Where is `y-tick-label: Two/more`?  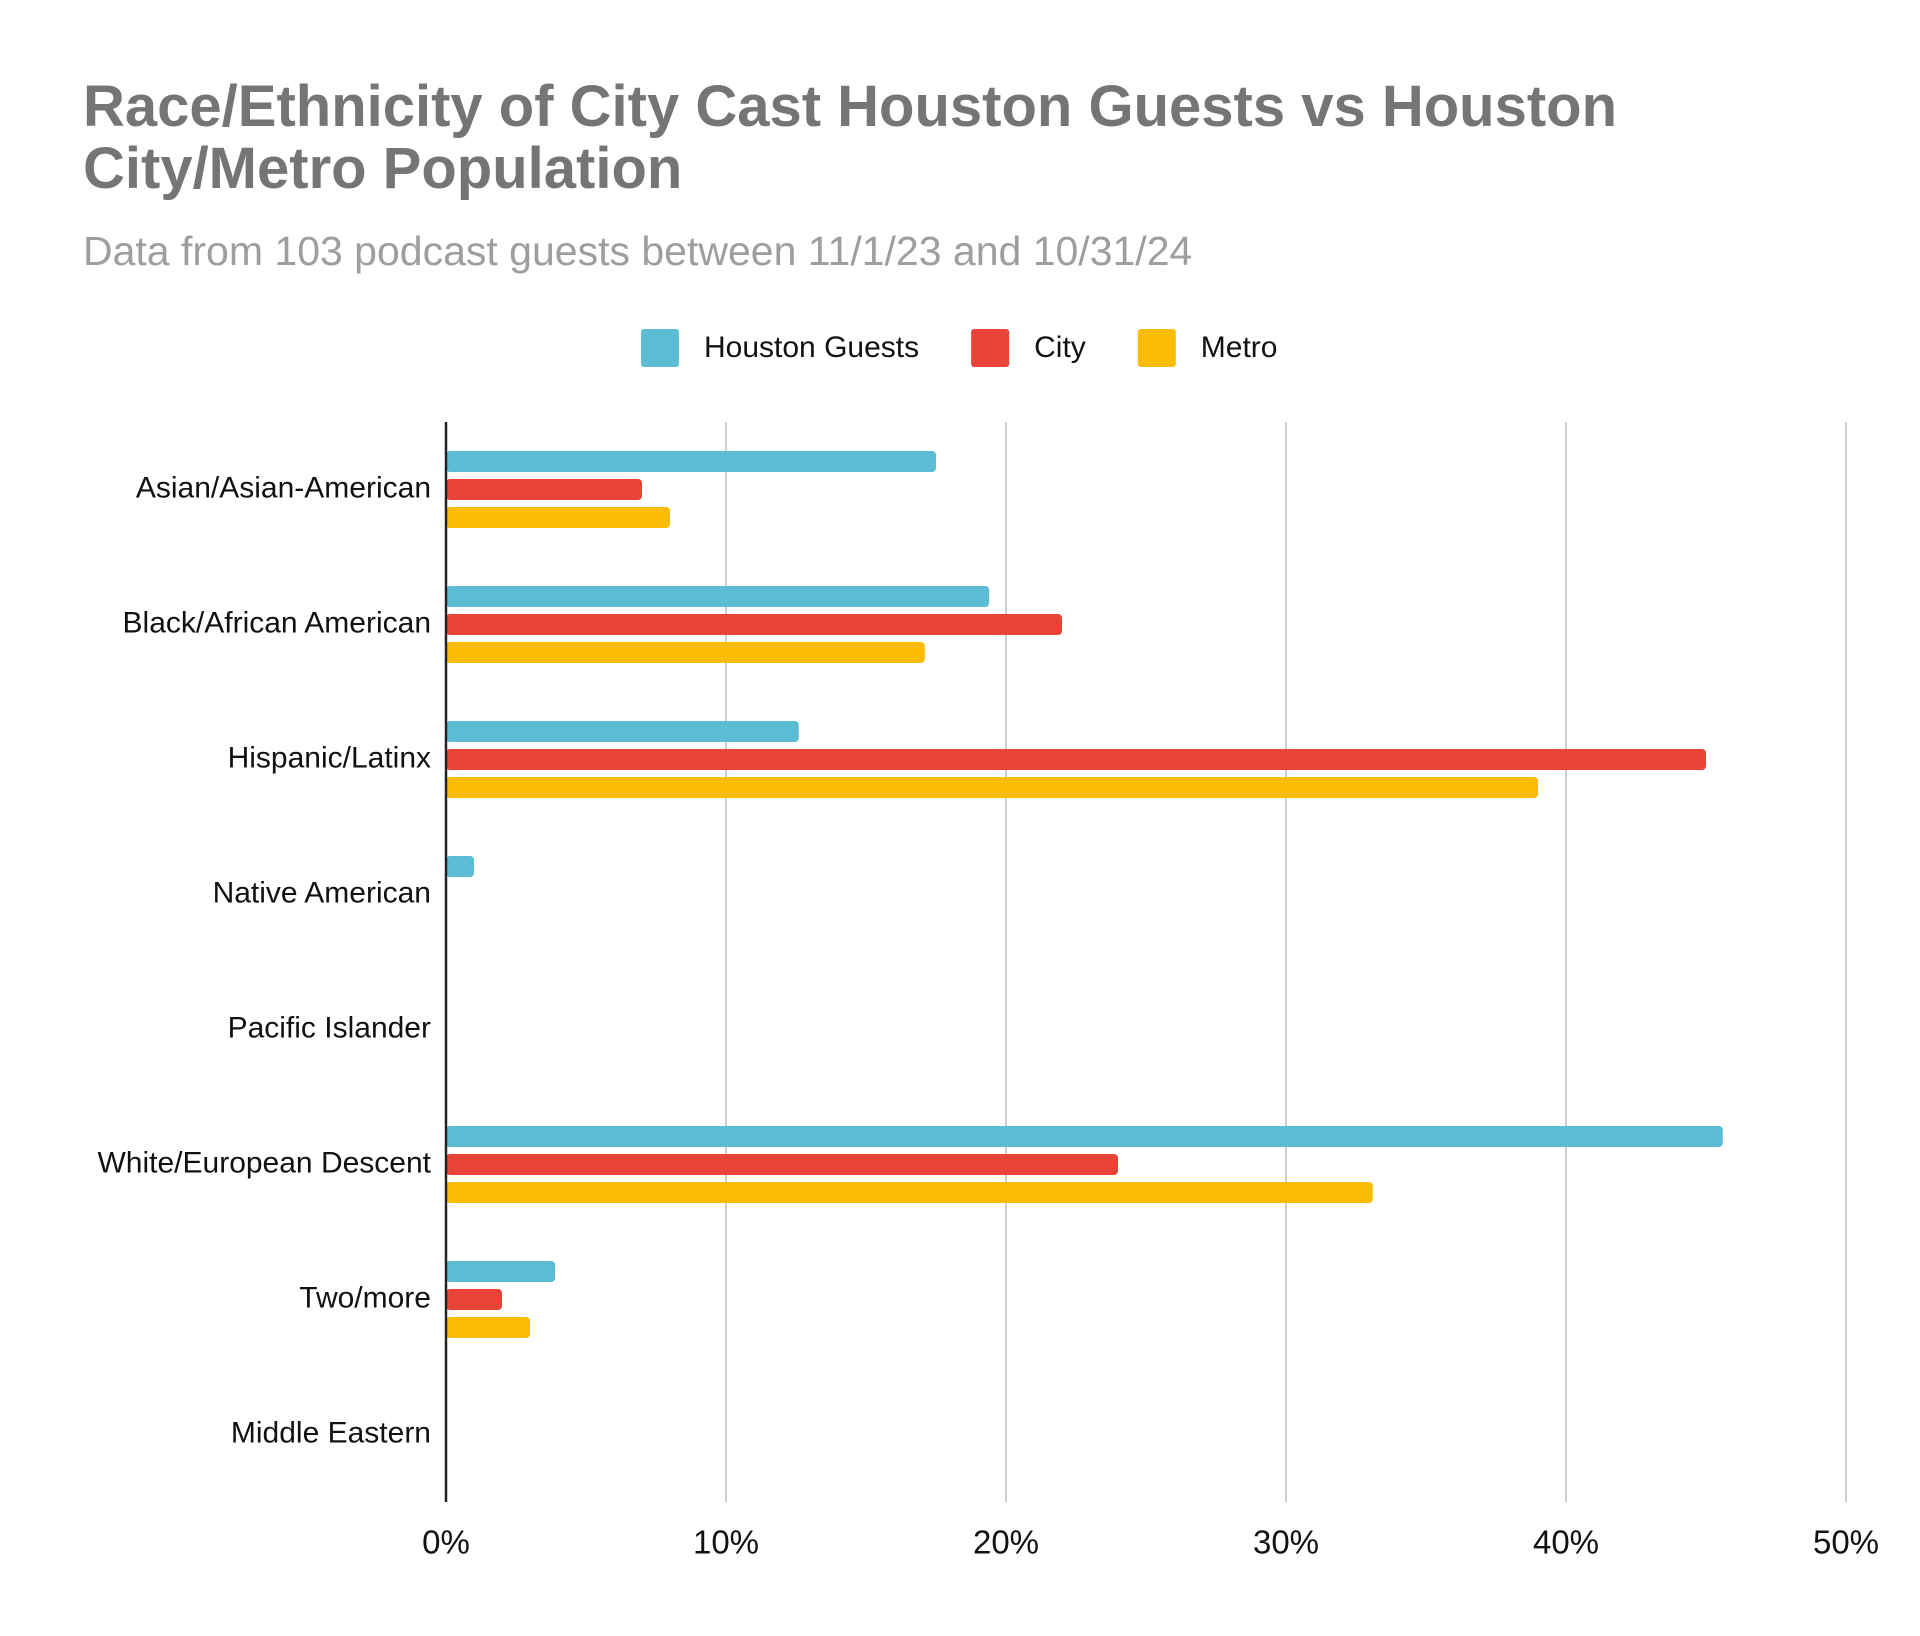 y-tick-label: Two/more is located at coordinates (365, 1297).